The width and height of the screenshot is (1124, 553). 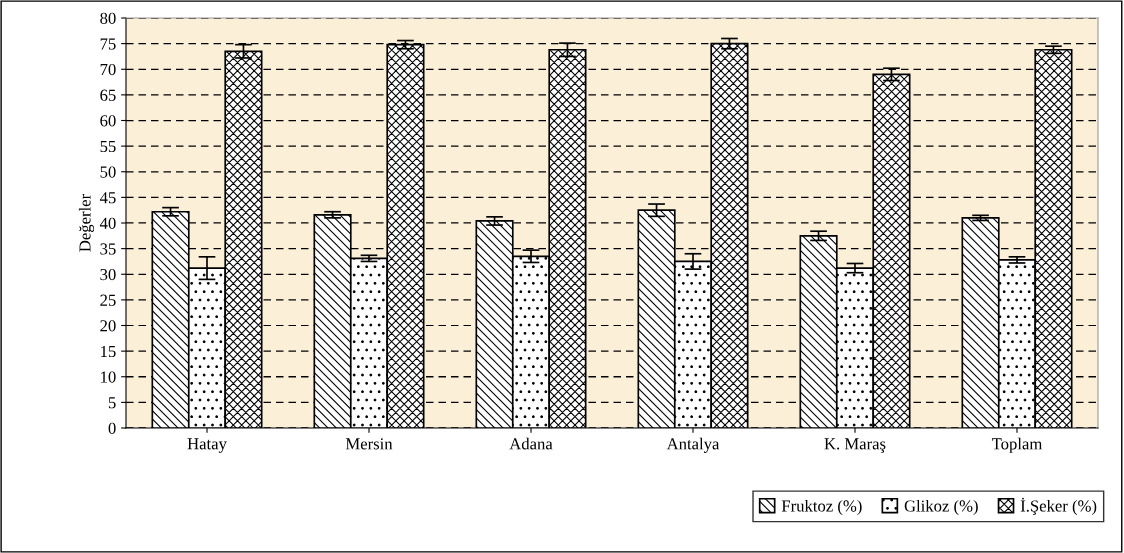 I want to click on legend-label: Glikoz (%), so click(x=941, y=507).